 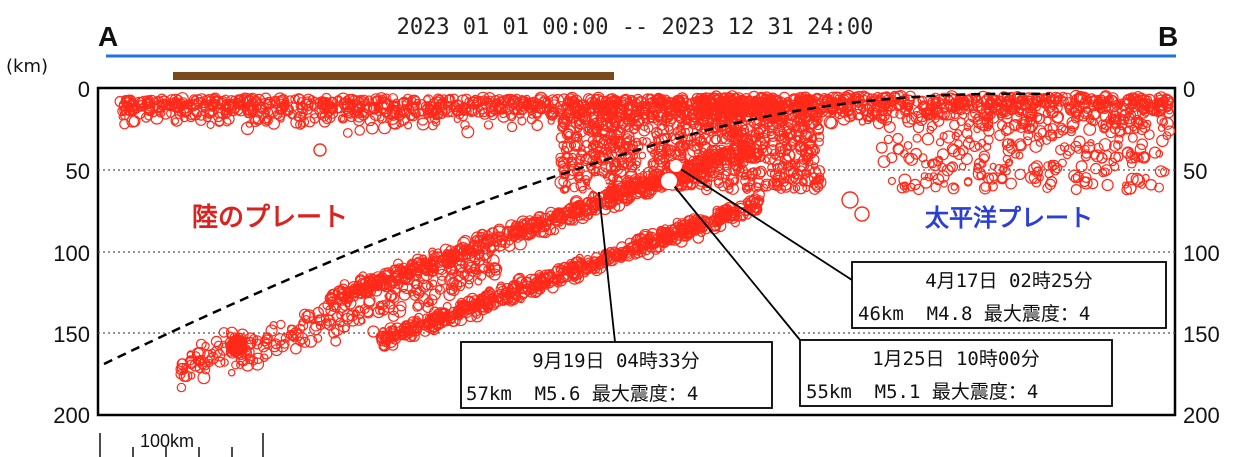 What do you see at coordinates (1201, 252) in the screenshot?
I see `depth-ticks-right: 0 50 100 150 200` at bounding box center [1201, 252].